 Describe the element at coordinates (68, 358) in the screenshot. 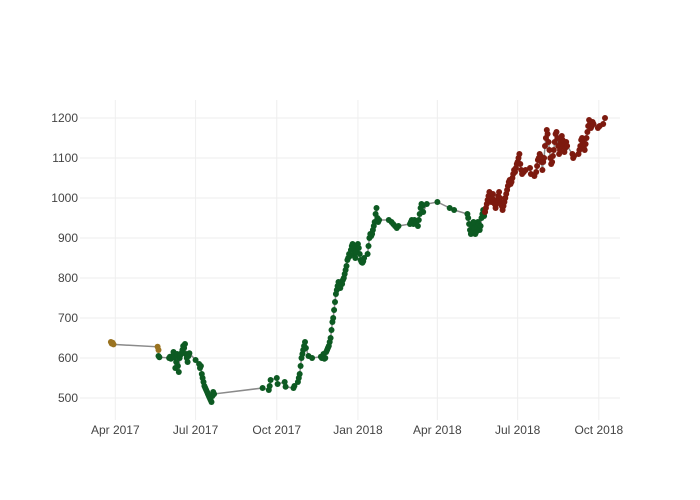

I see `y-tick-label: 600` at that location.